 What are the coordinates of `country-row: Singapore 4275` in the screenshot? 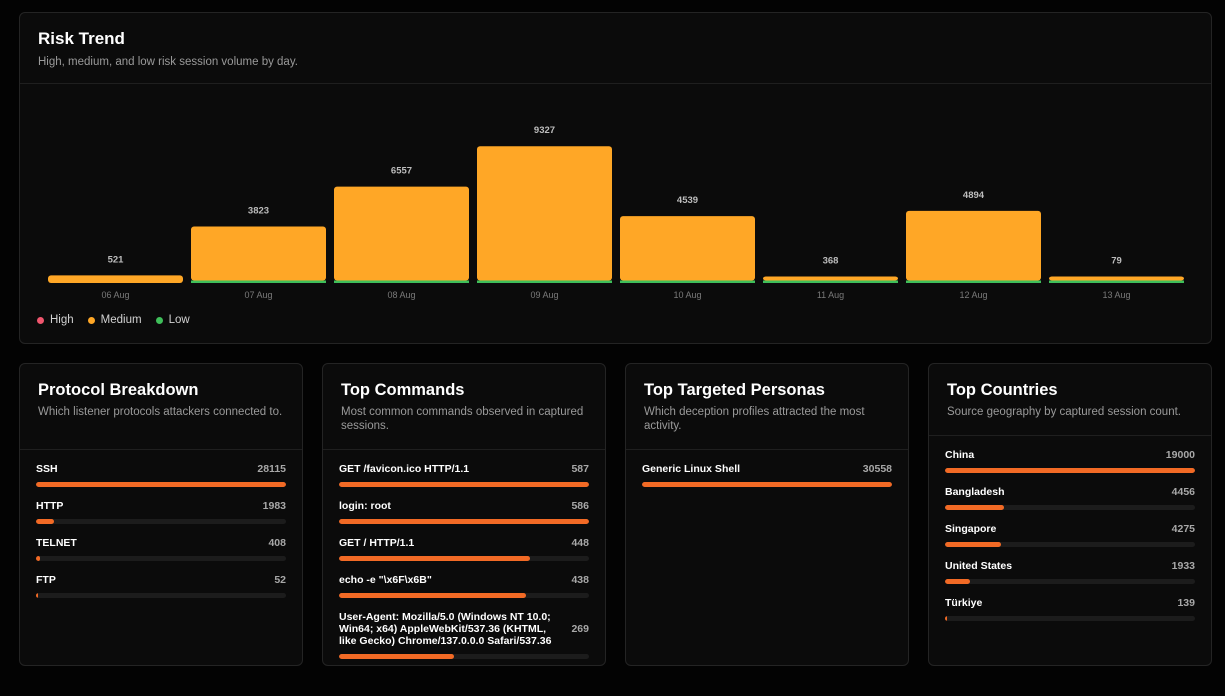 It's located at (1070, 535).